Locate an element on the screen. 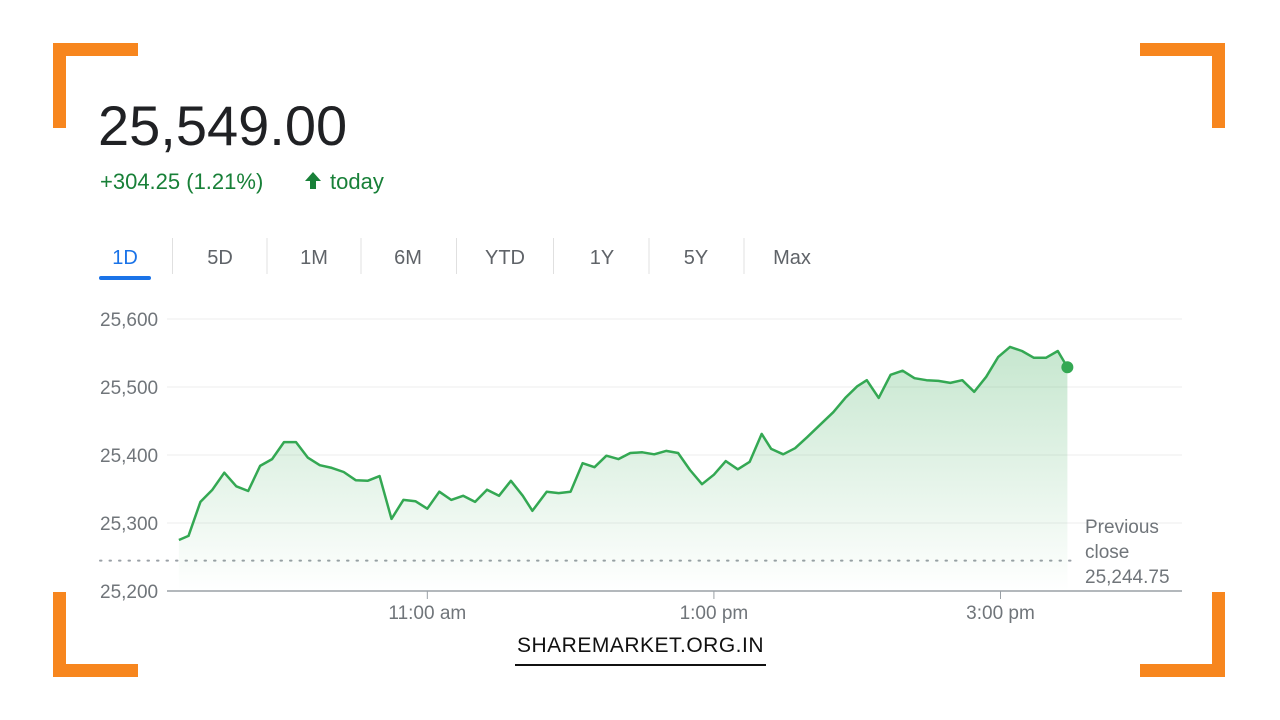  tab: 5Y is located at coordinates (696, 258).